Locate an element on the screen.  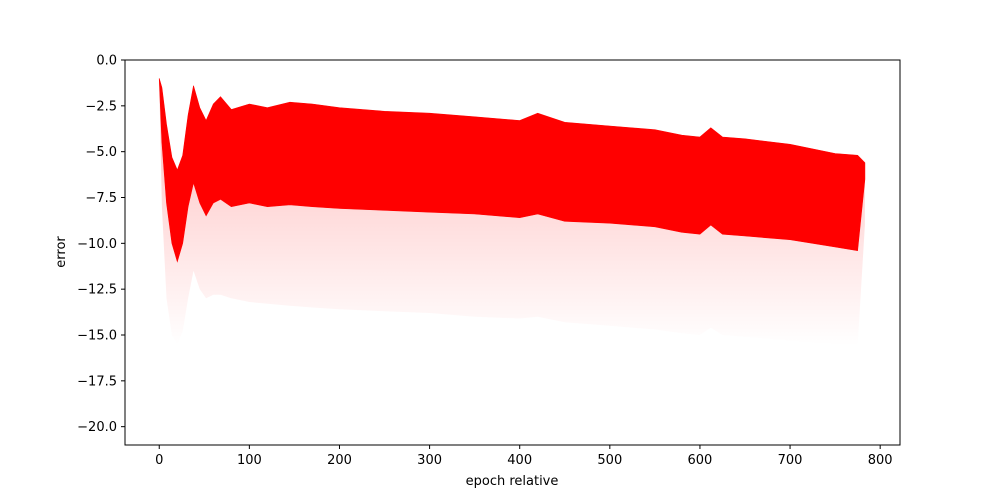
x-tick-label: 100 is located at coordinates (249, 460).